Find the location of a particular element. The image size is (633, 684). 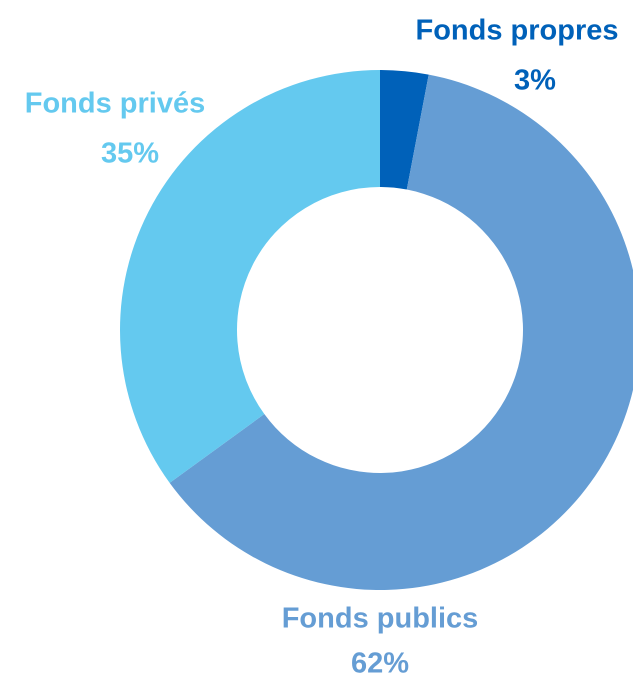

slice-value-label: 62% is located at coordinates (380, 664).